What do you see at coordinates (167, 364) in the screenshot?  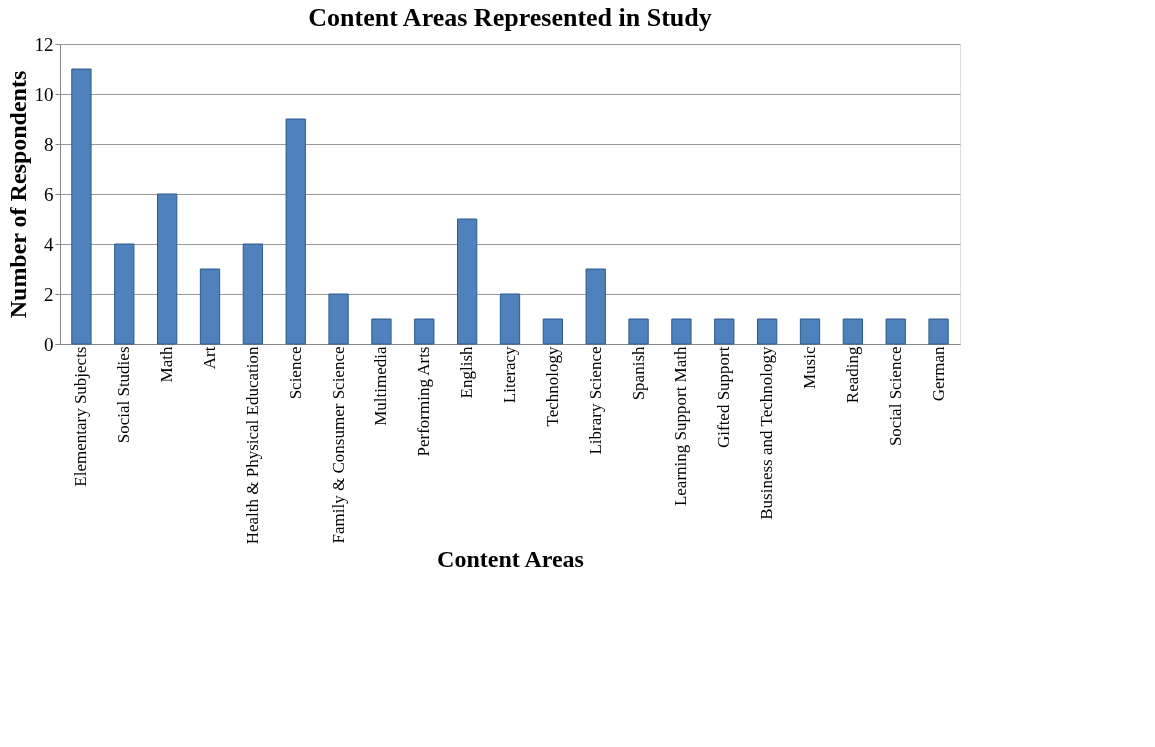 I see `x-tick-label: Math` at bounding box center [167, 364].